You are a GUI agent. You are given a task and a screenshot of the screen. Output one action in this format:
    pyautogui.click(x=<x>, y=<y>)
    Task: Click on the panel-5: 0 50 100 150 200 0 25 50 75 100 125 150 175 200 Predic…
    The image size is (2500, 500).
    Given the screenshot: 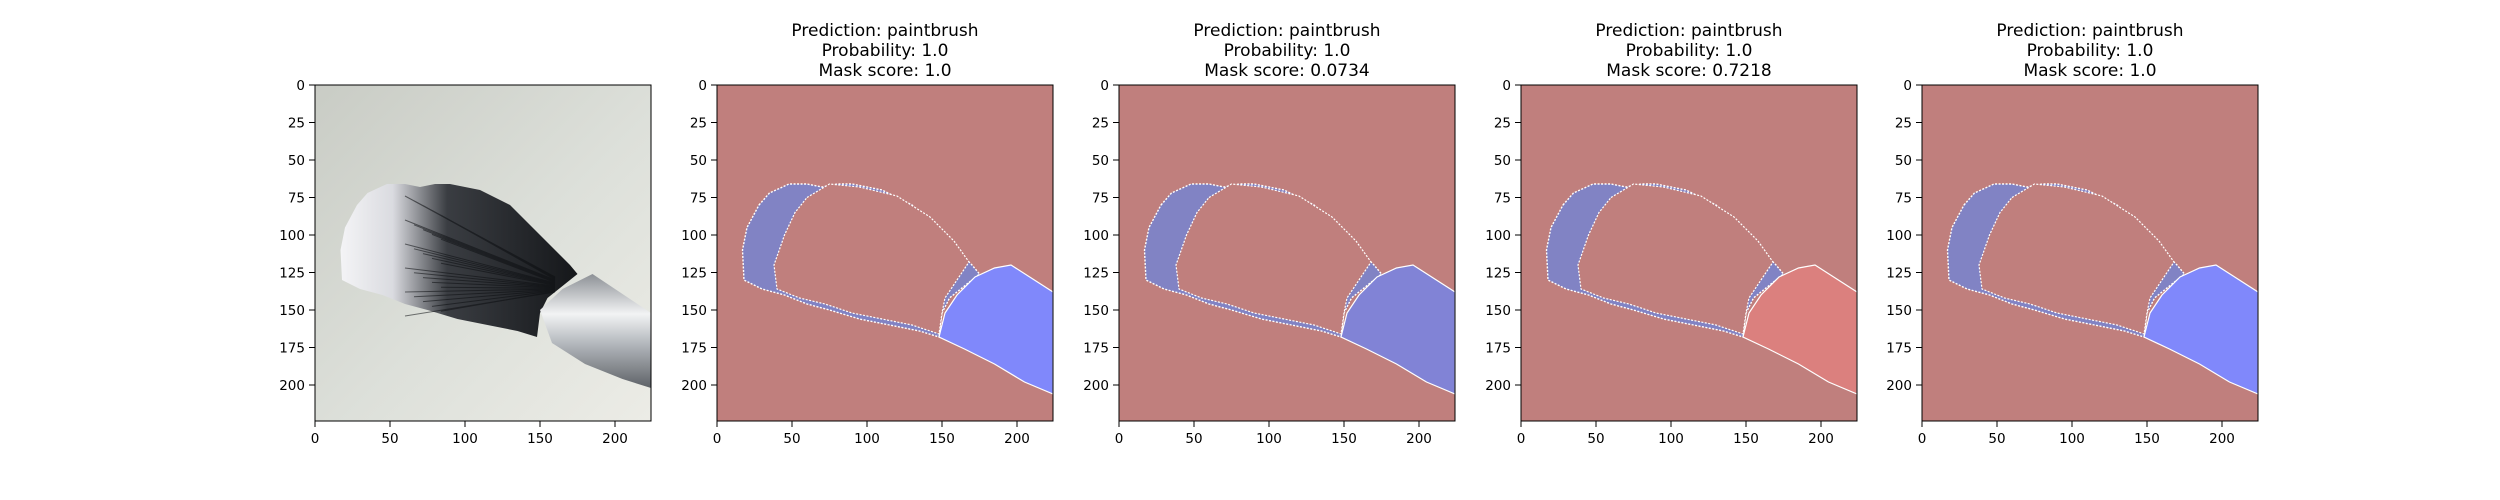 What is the action you would take?
    pyautogui.click(x=2072, y=234)
    